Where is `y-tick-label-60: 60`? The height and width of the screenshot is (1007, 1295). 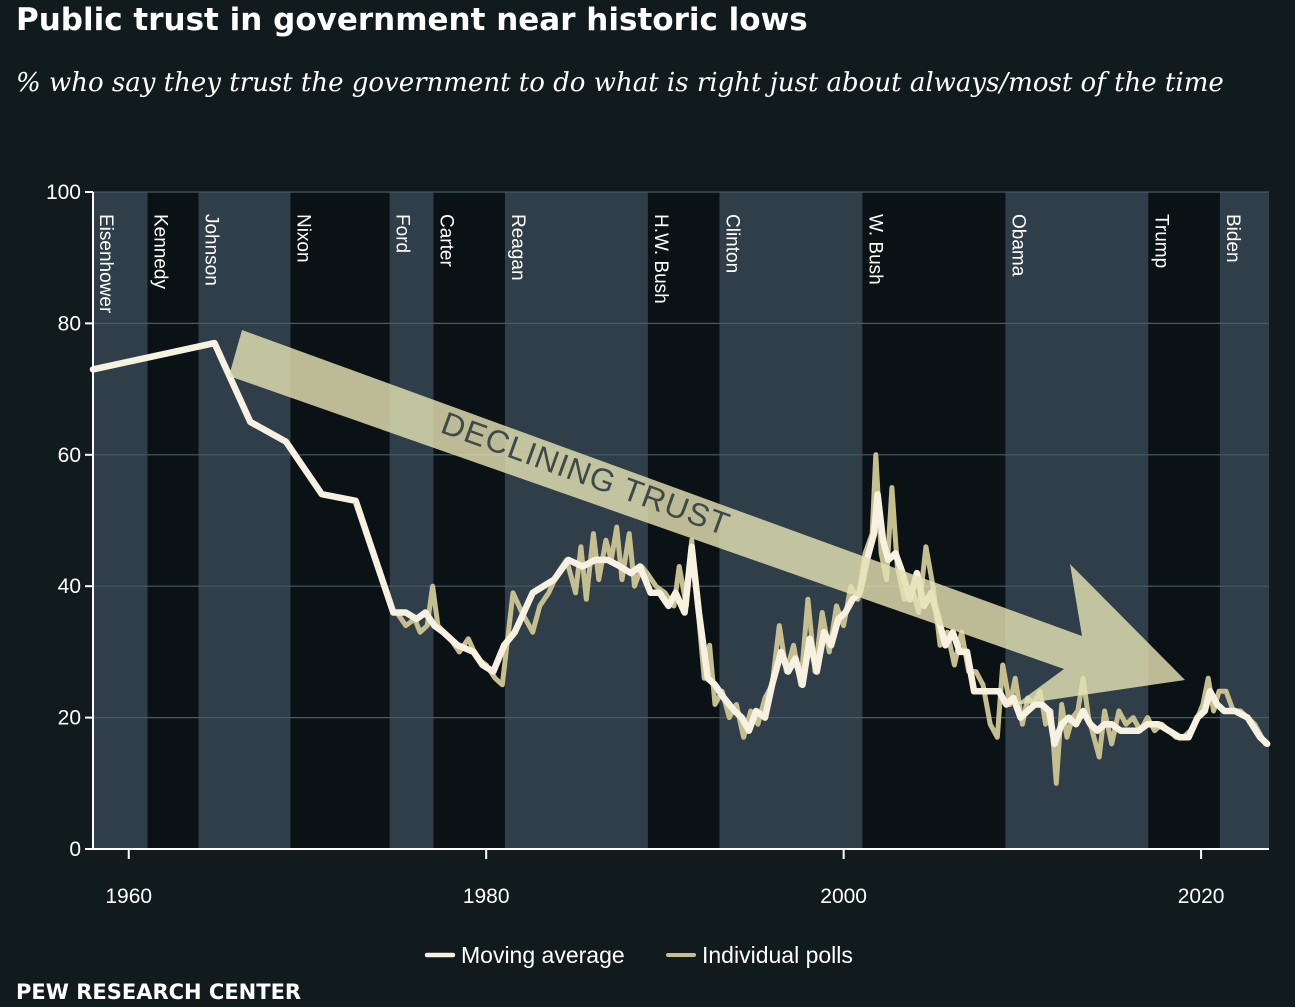
y-tick-label-60: 60 is located at coordinates (69, 455).